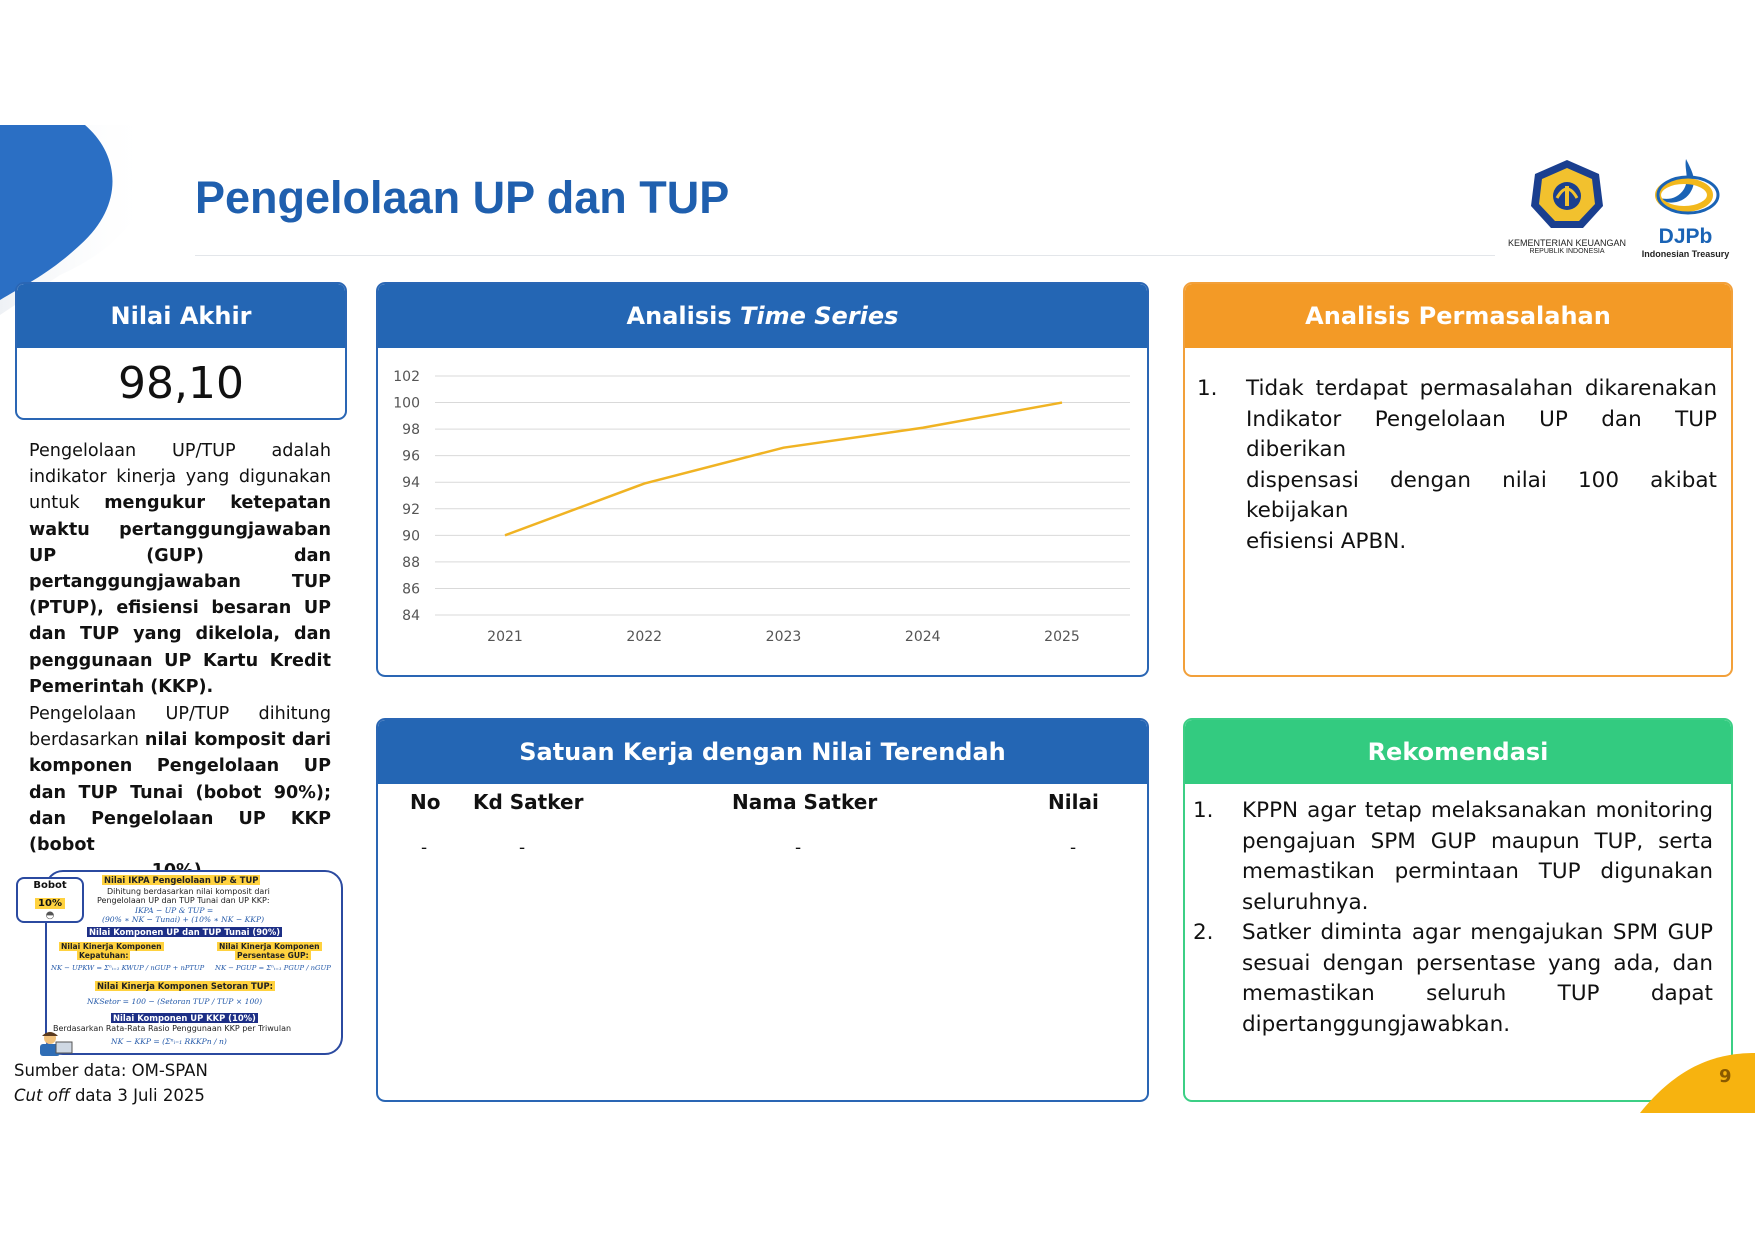  Describe the element at coordinates (50, 885) in the screenshot. I see `bobot-label: Bobot` at that location.